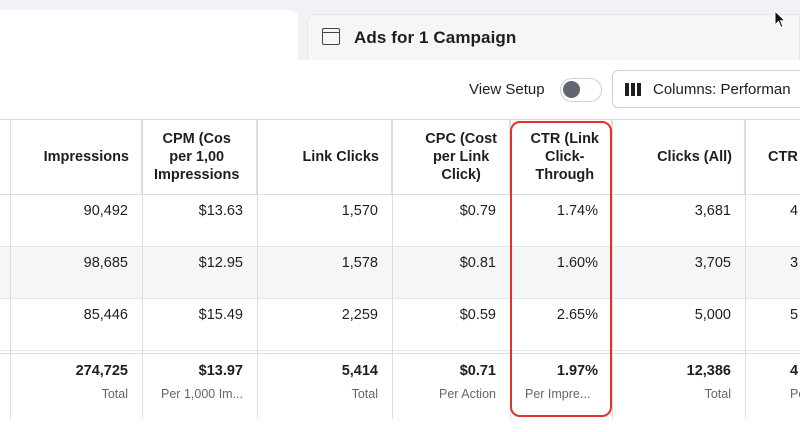  I want to click on column-ctr-link: CTR (Link Click- Through, so click(561, 269).